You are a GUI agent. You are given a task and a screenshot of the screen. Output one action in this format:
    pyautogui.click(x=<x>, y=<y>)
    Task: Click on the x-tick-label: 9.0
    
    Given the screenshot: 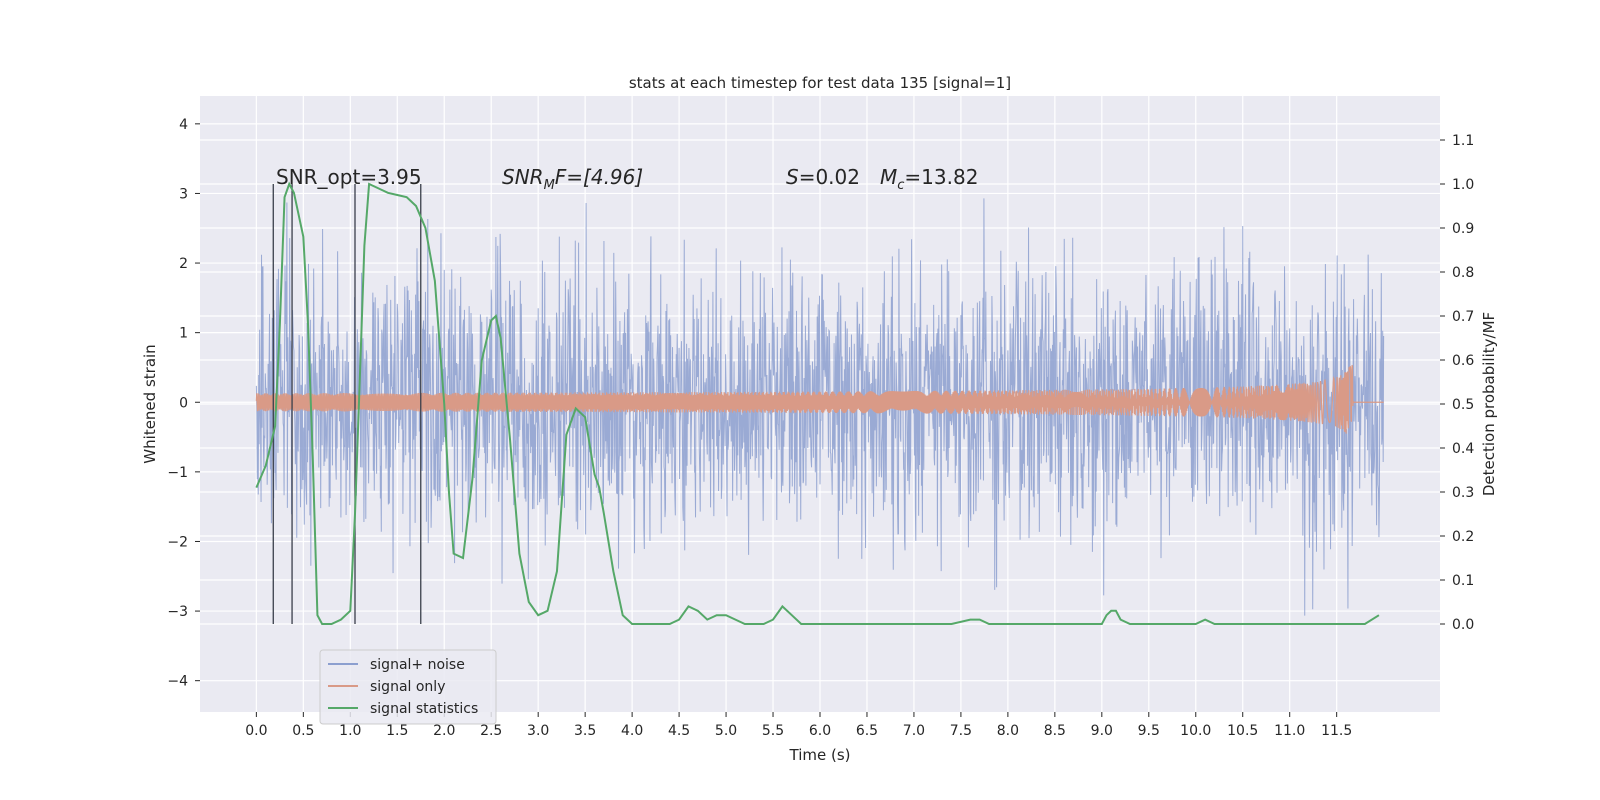 What is the action you would take?
    pyautogui.click(x=1102, y=731)
    